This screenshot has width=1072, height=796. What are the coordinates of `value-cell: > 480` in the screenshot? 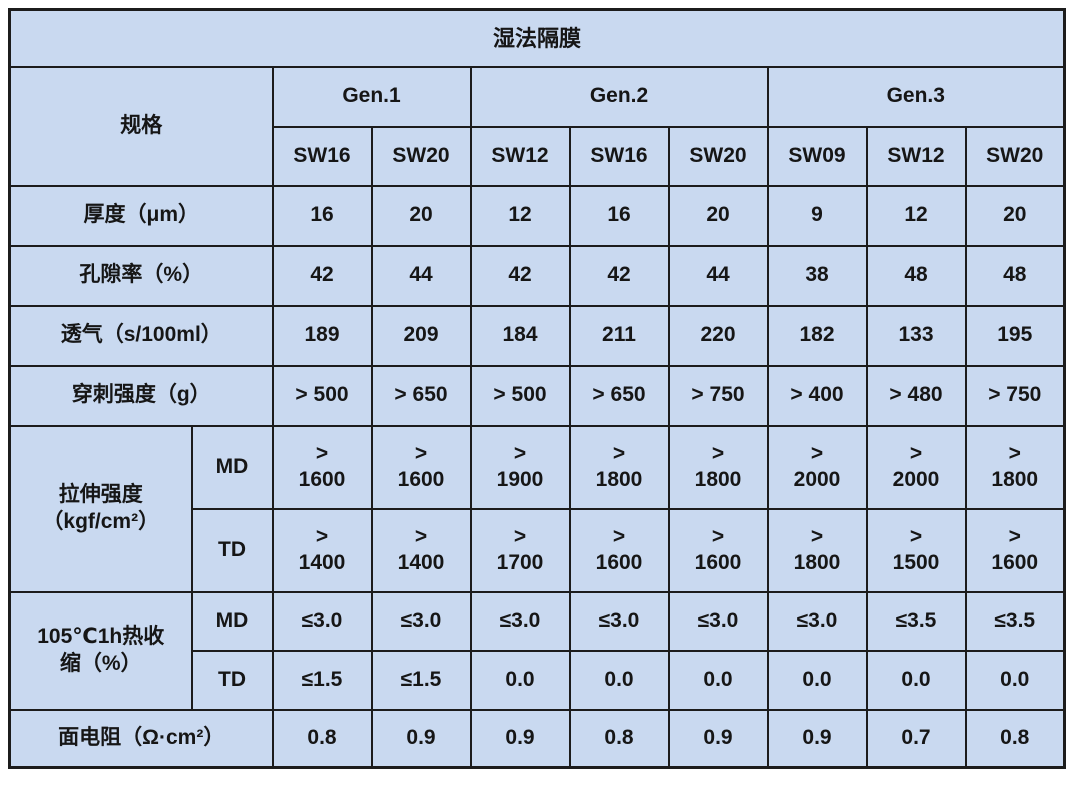 It's located at (916, 395).